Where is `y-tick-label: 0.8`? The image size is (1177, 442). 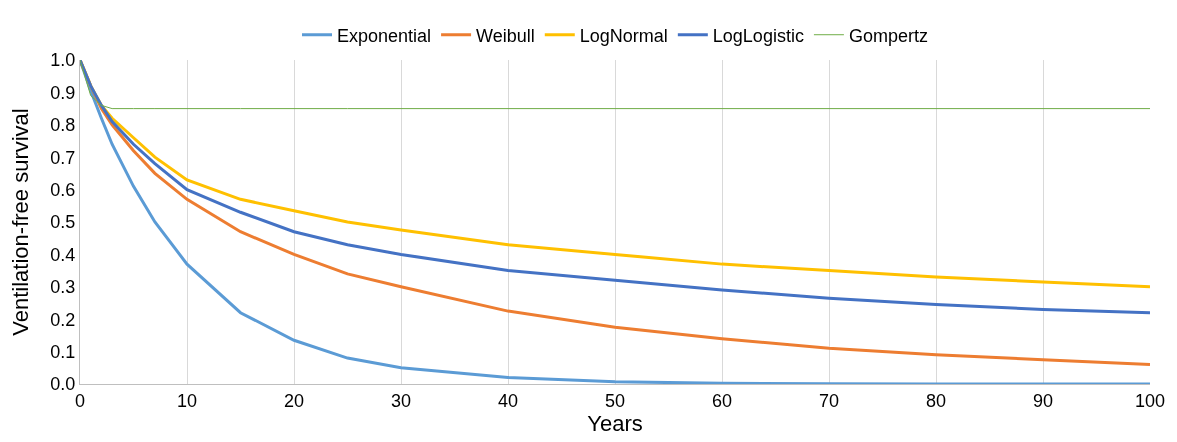
y-tick-label: 0.8 is located at coordinates (63, 125).